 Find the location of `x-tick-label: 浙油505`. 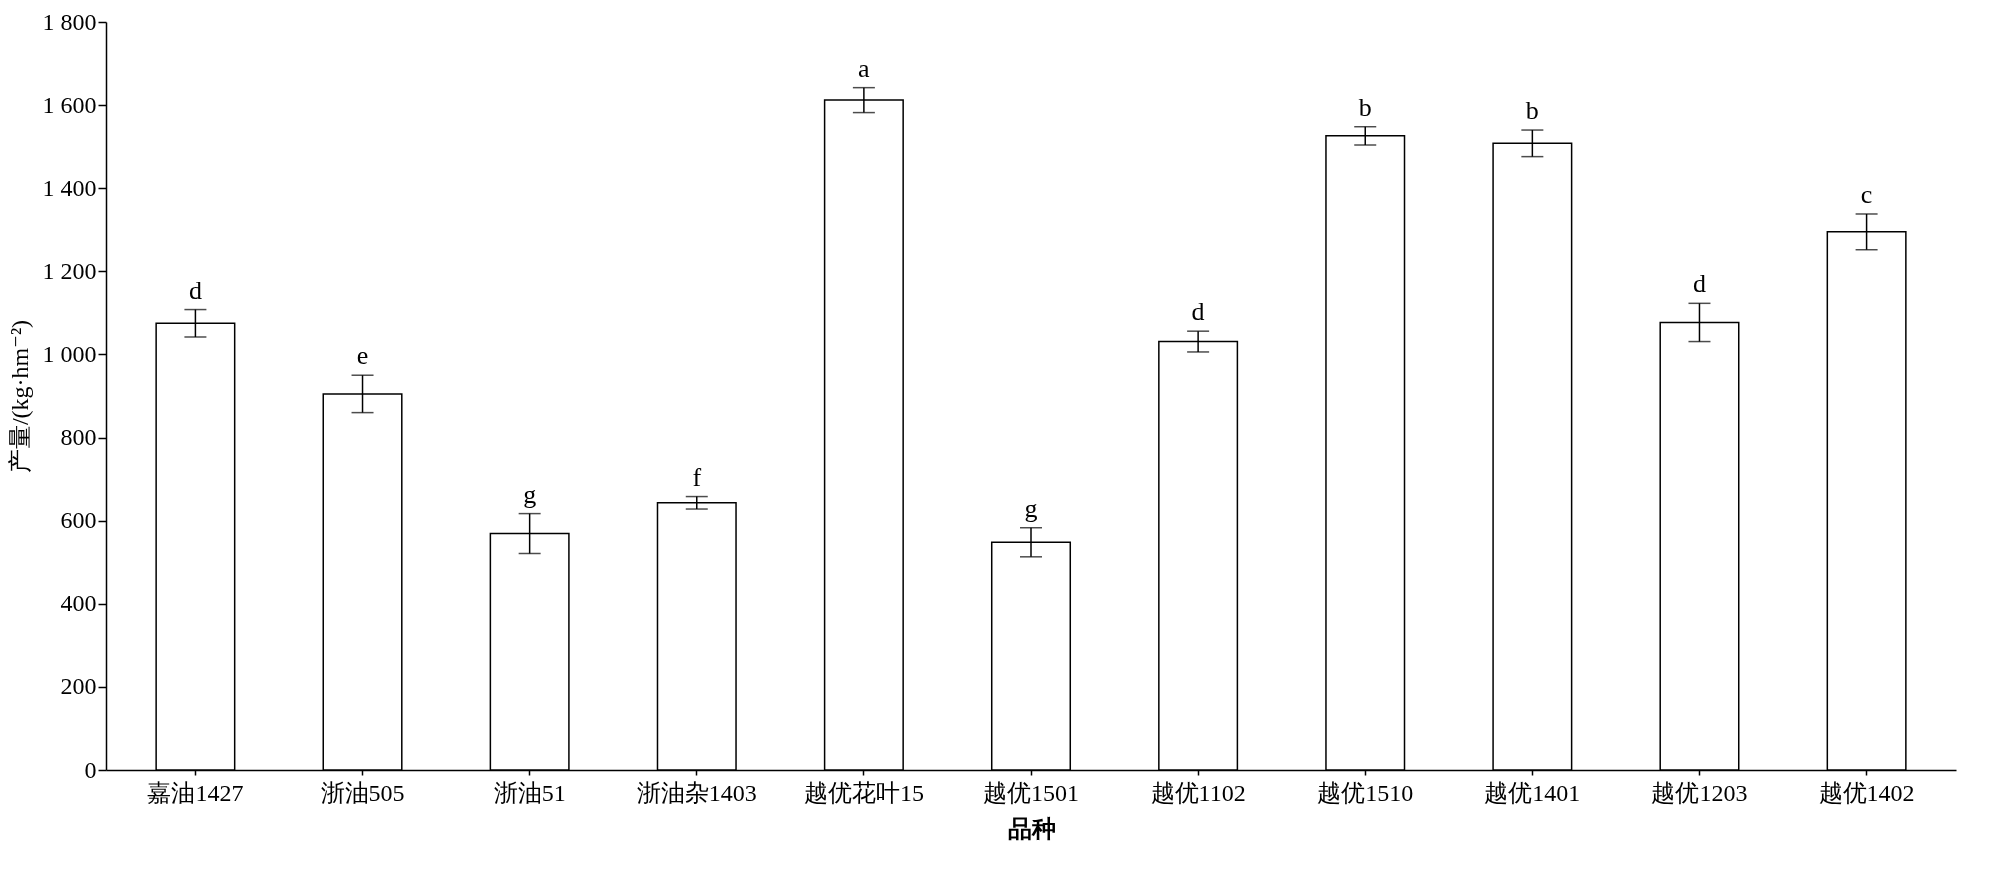

x-tick-label: 浙油505 is located at coordinates (362, 792).